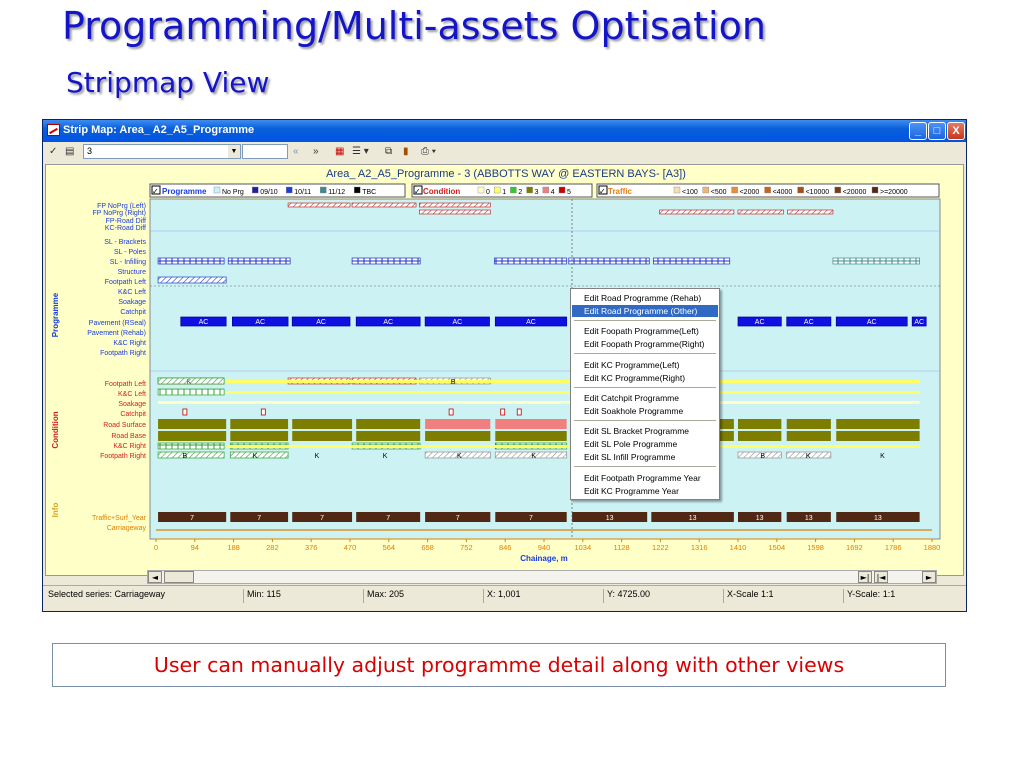 The image size is (1024, 768). What do you see at coordinates (340, 151) in the screenshot?
I see `chart-icon: ▦` at bounding box center [340, 151].